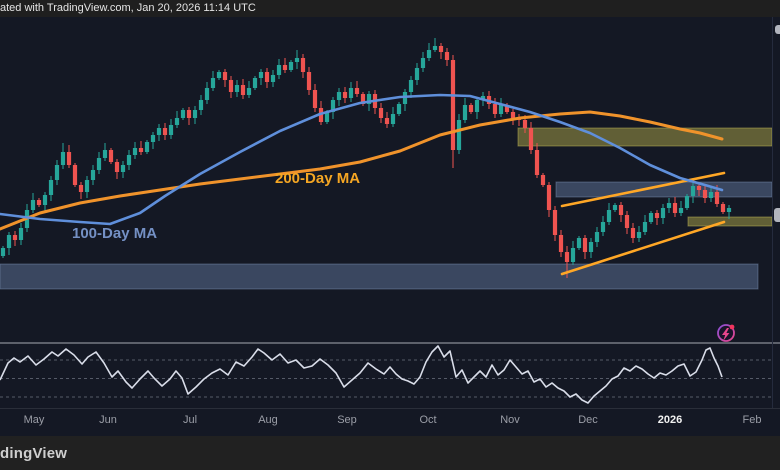 The height and width of the screenshot is (470, 780). Describe the element at coordinates (777, 29) in the screenshot. I see `right-edge-tag-top` at that location.